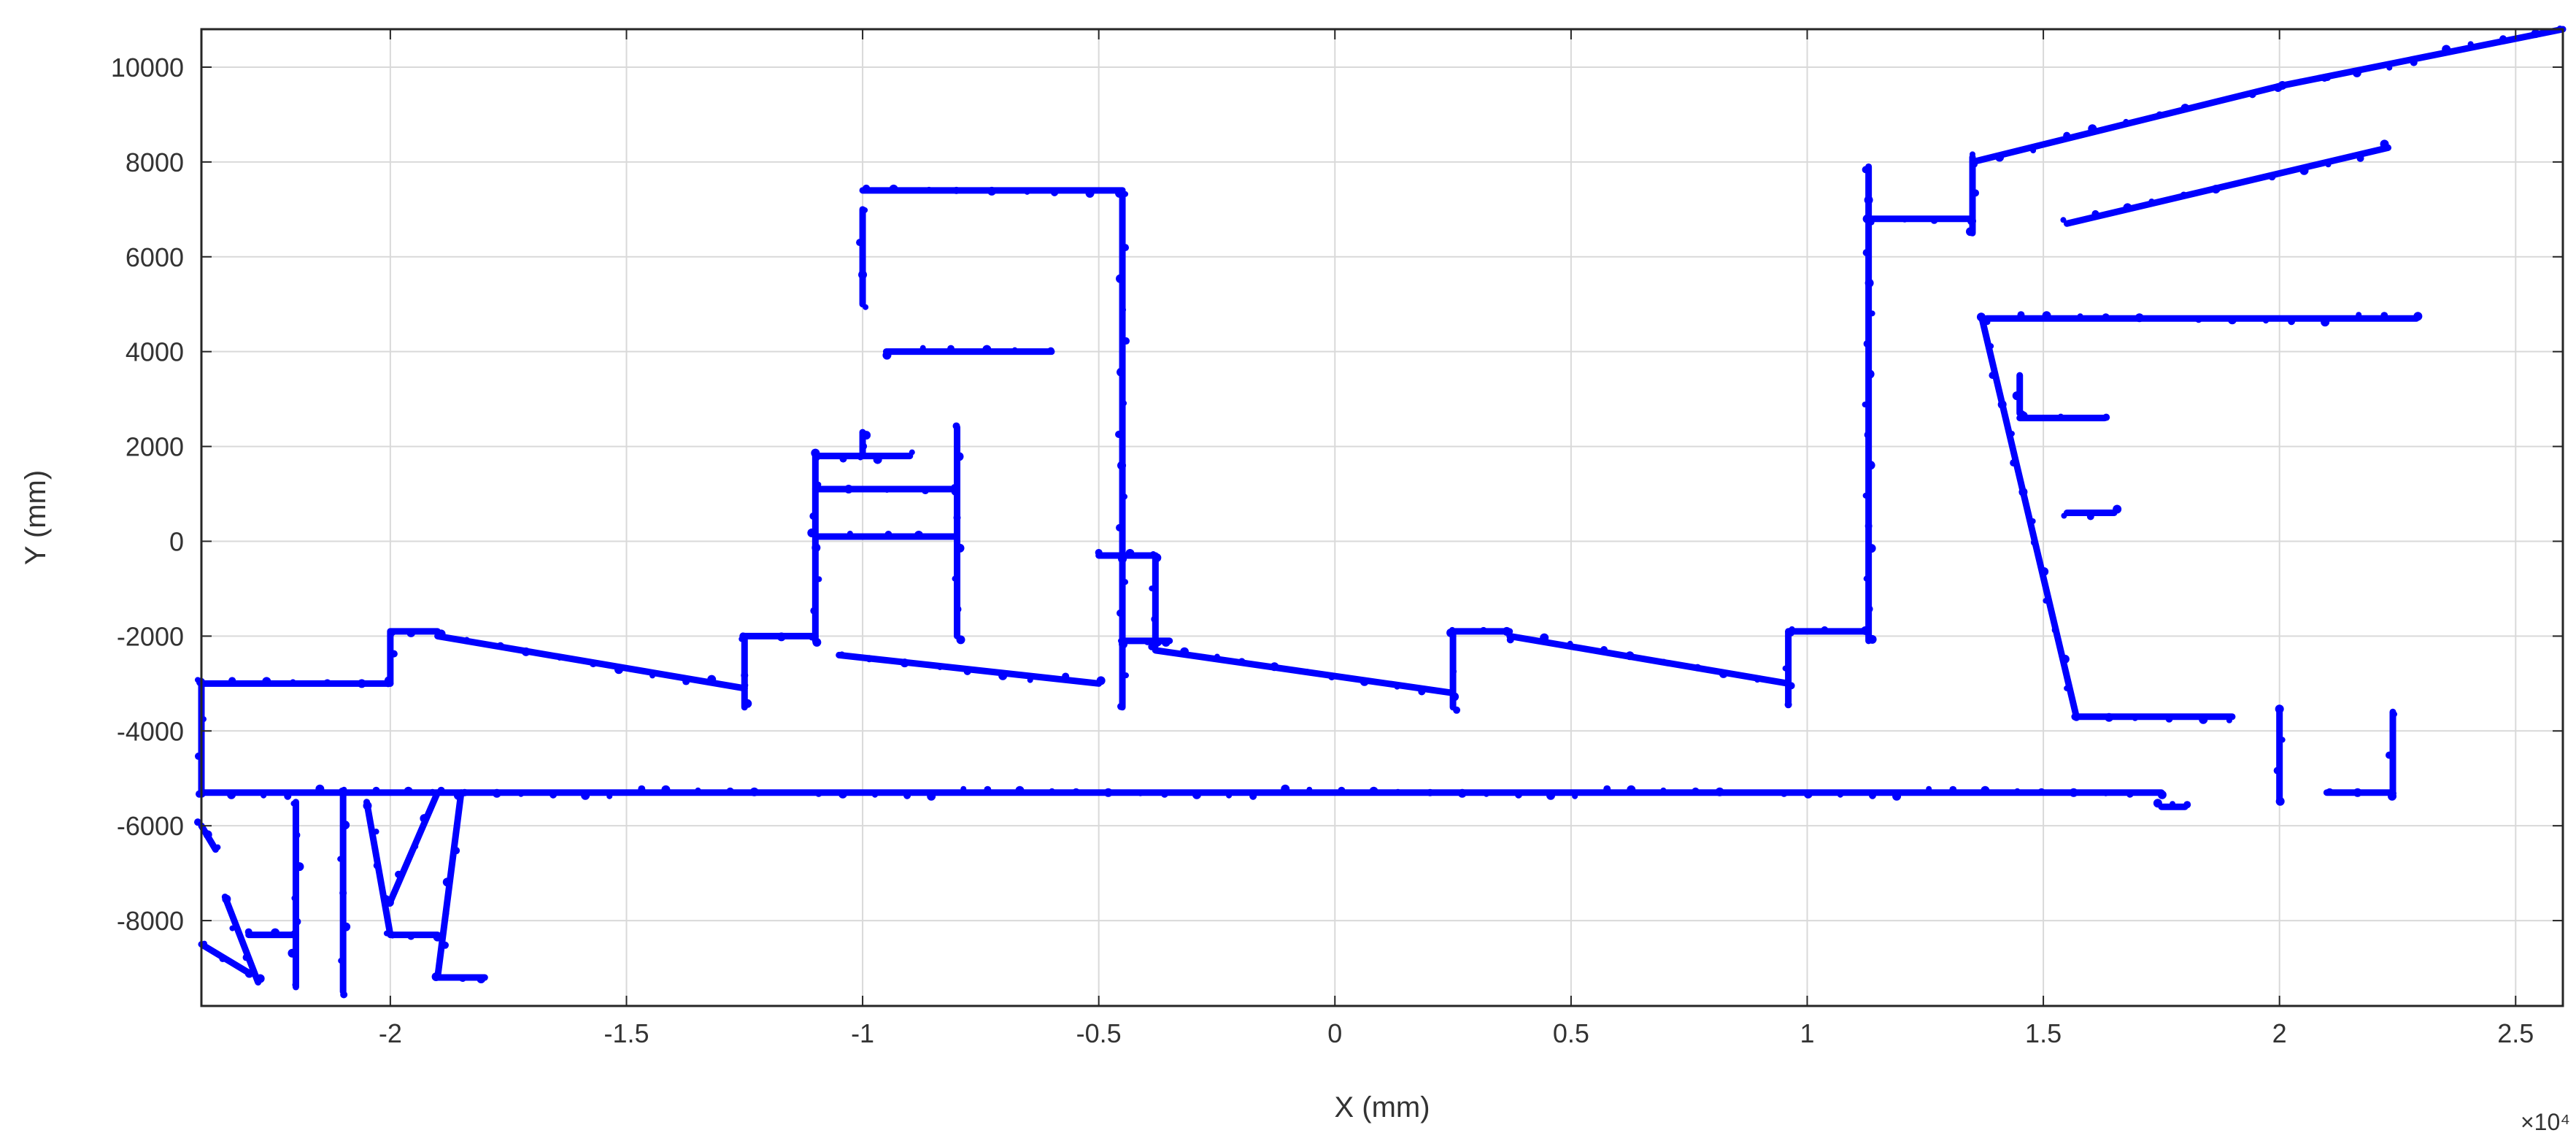 This screenshot has height=1141, width=2576. What do you see at coordinates (2545, 1122) in the screenshot?
I see `x-axis-exponent: ×10⁴` at bounding box center [2545, 1122].